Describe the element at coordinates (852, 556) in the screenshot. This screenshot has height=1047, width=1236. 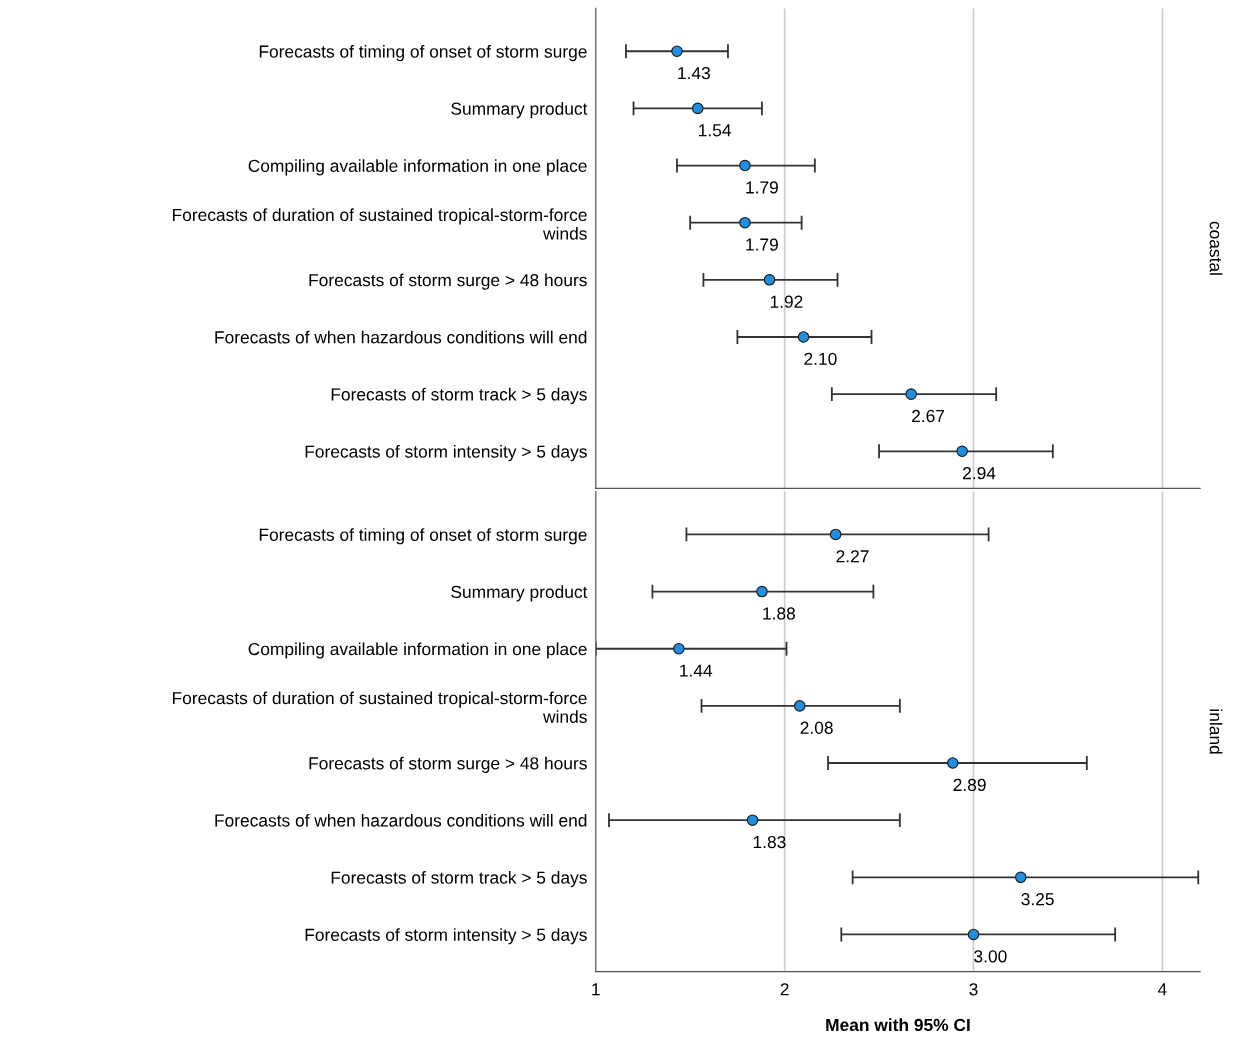
I see `data-label: 2.27` at that location.